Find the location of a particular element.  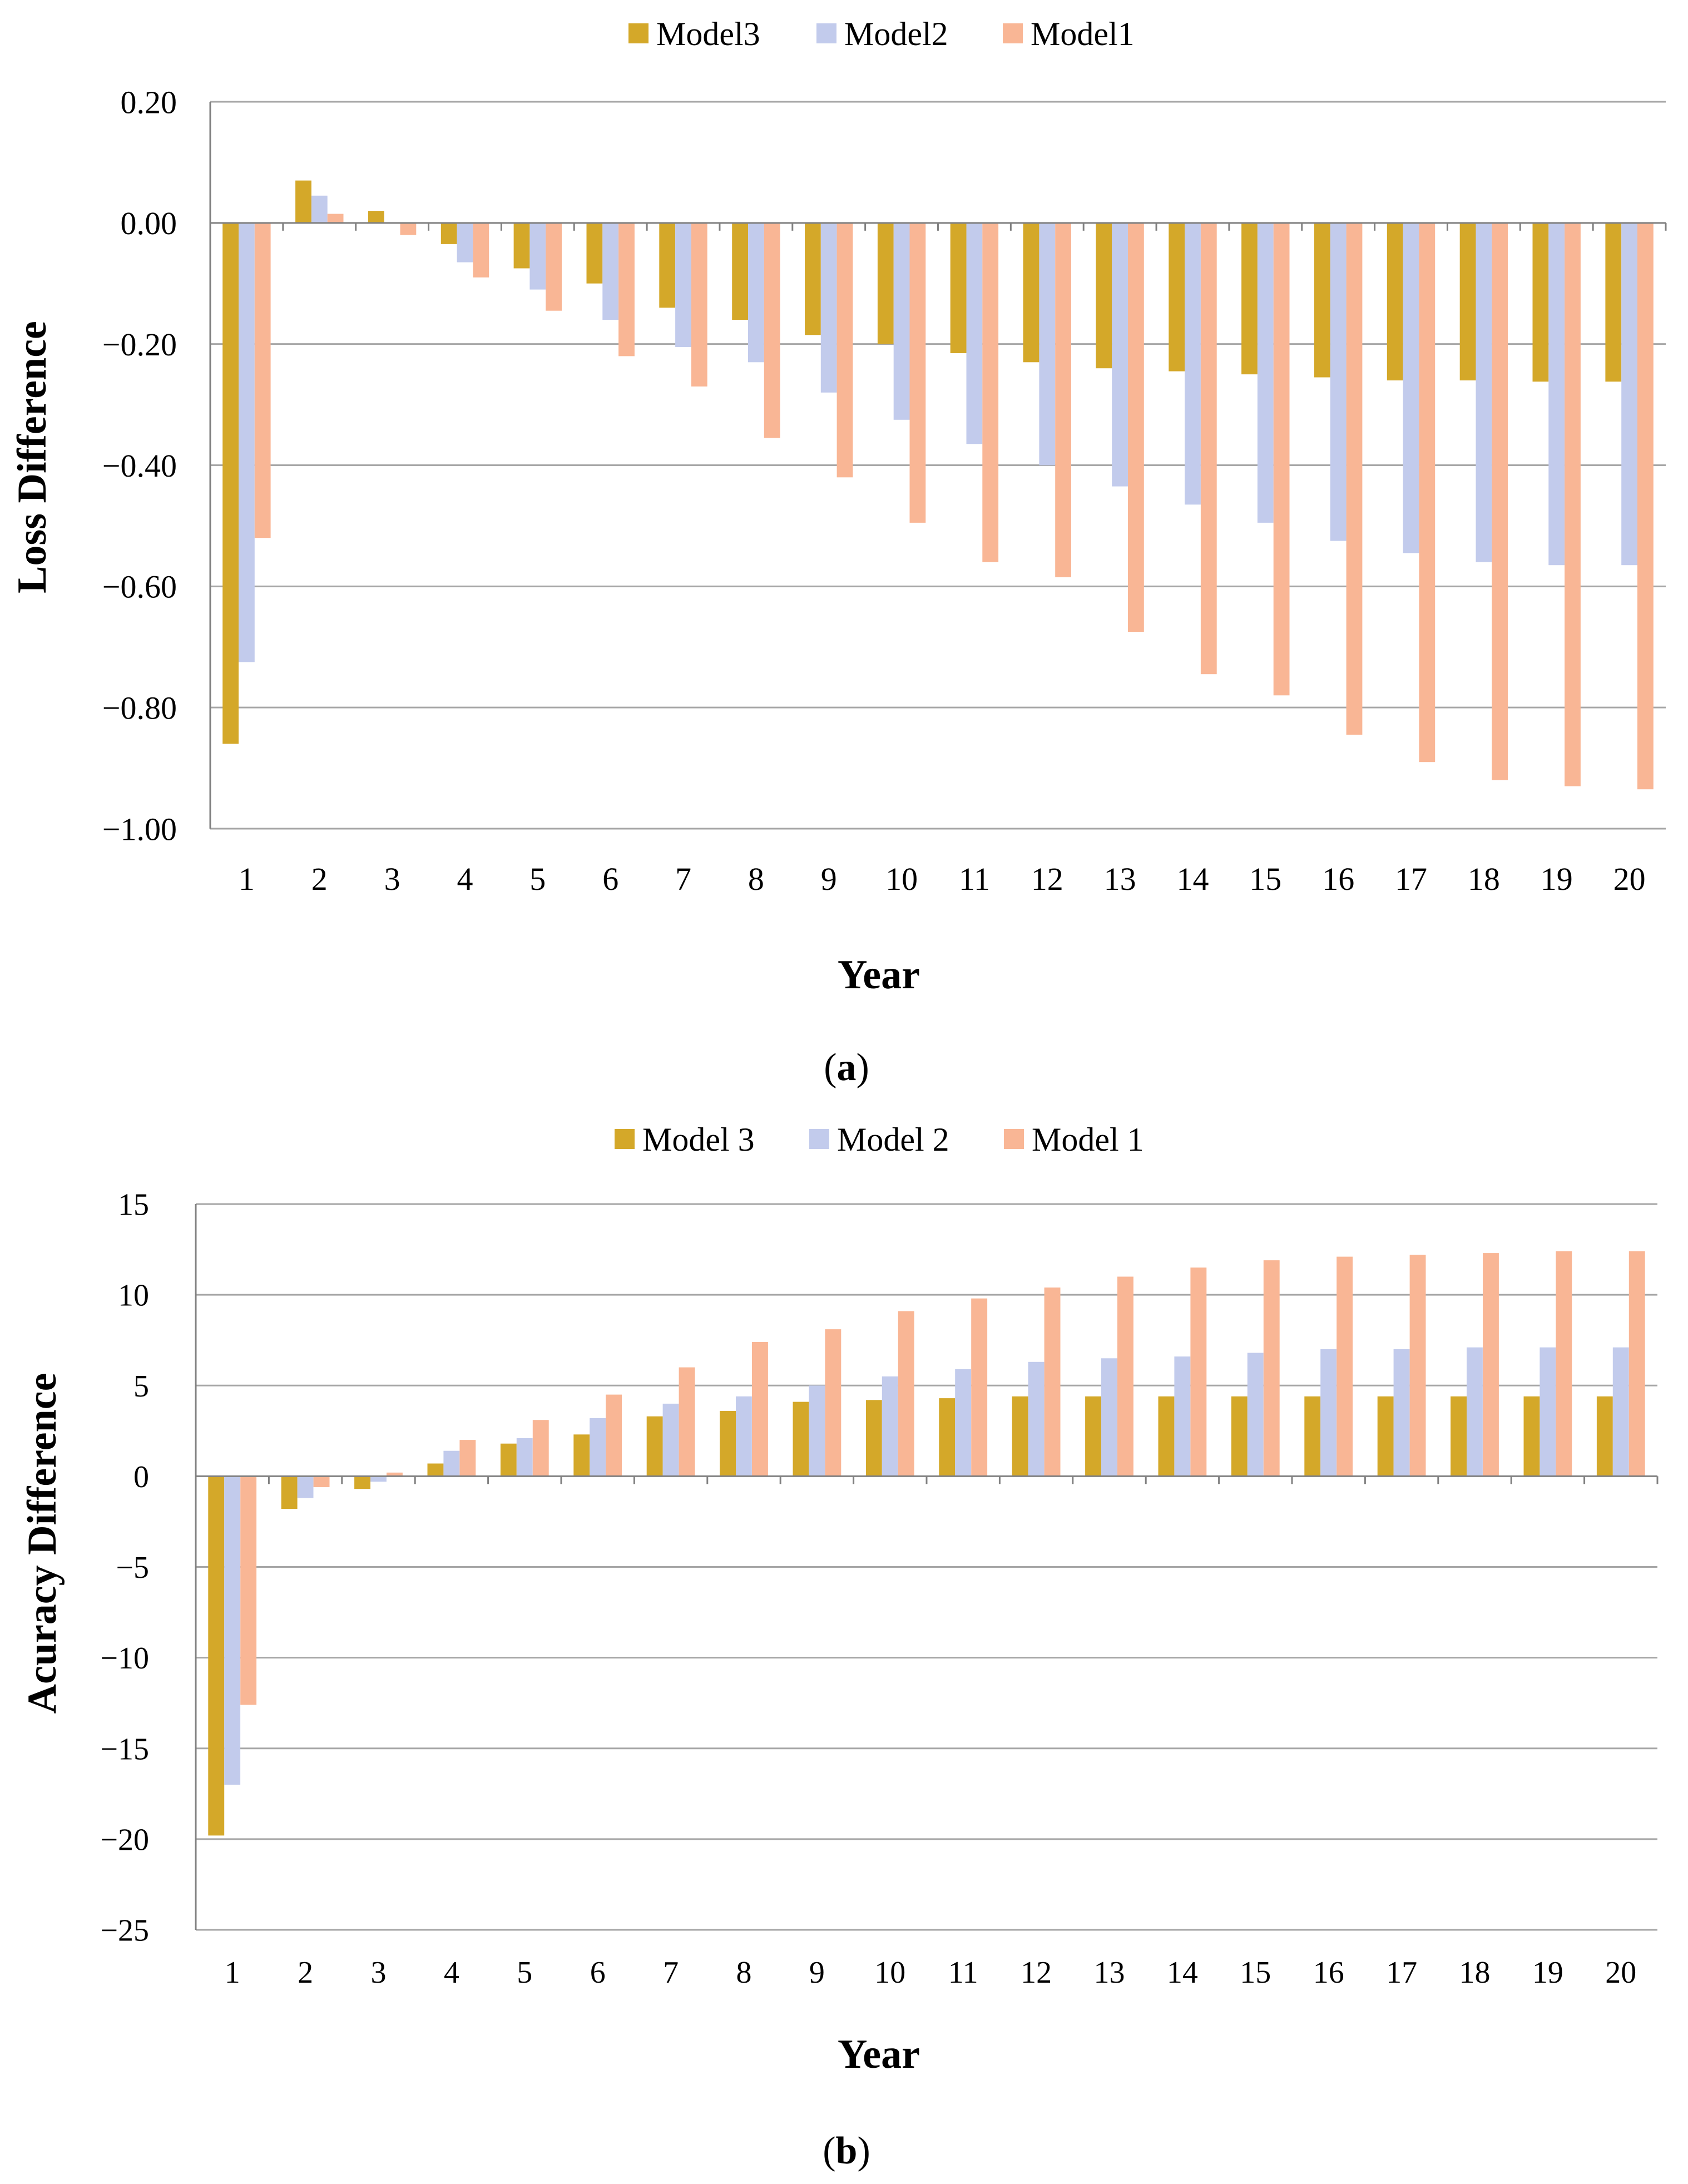

y-tick-label: −0.80 is located at coordinates (139, 708).